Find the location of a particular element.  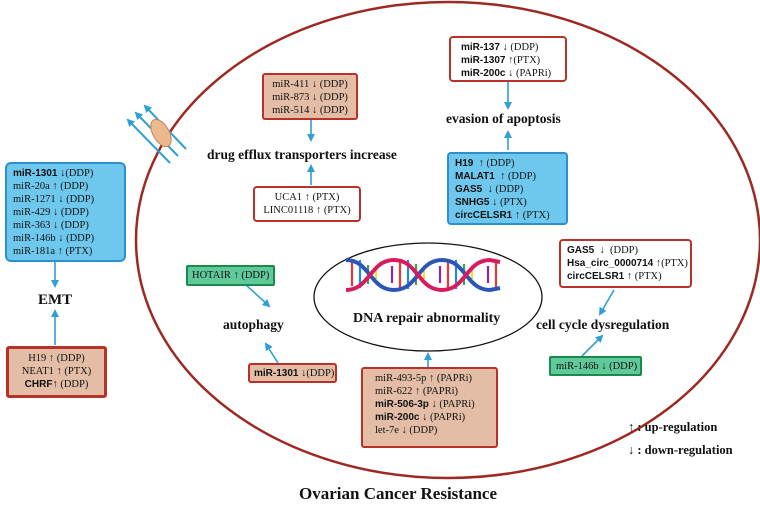

dna-repair-mirna-row: let-7e ↓ (DDP) is located at coordinates (406, 430).